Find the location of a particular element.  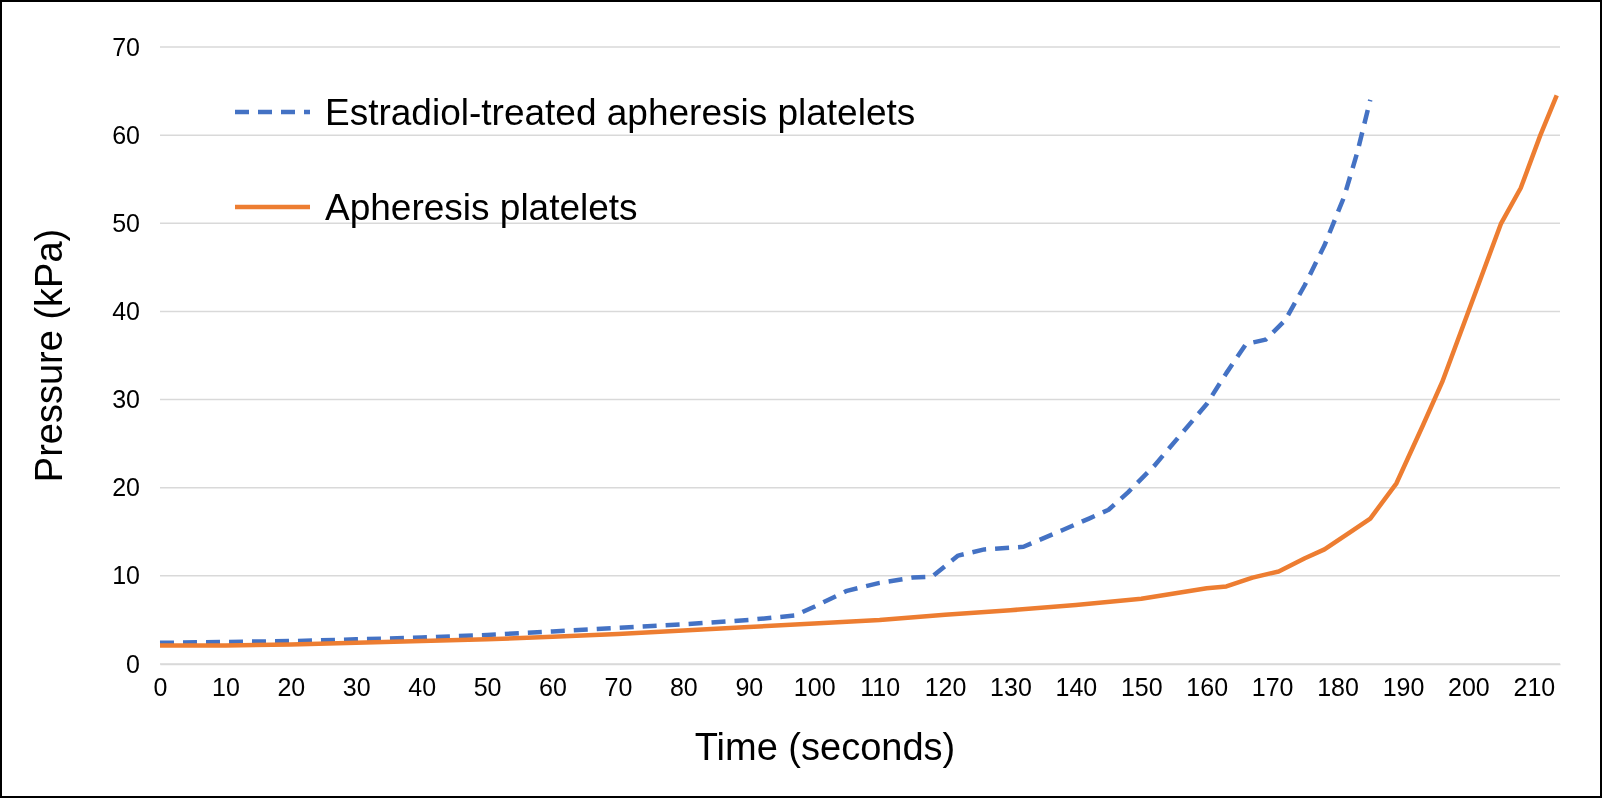

x-tick-label: 160 is located at coordinates (1207, 686).